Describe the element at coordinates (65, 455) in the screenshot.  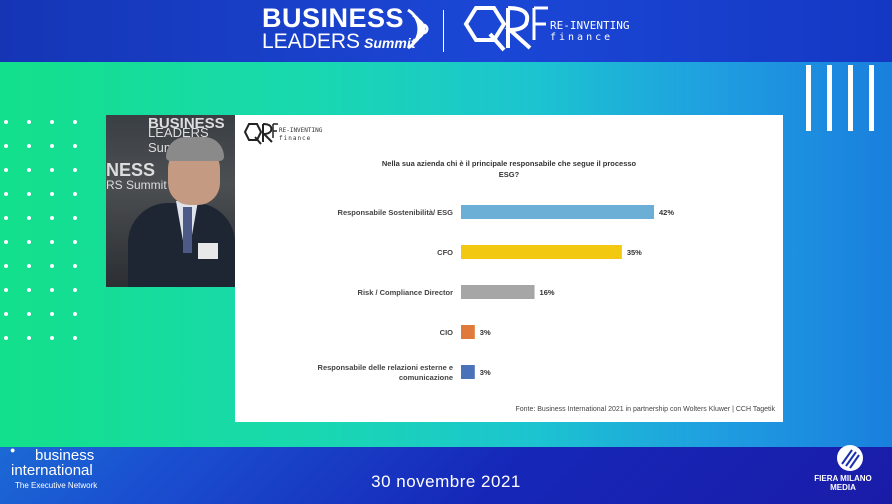
I see `business-international-logo-text: business` at that location.